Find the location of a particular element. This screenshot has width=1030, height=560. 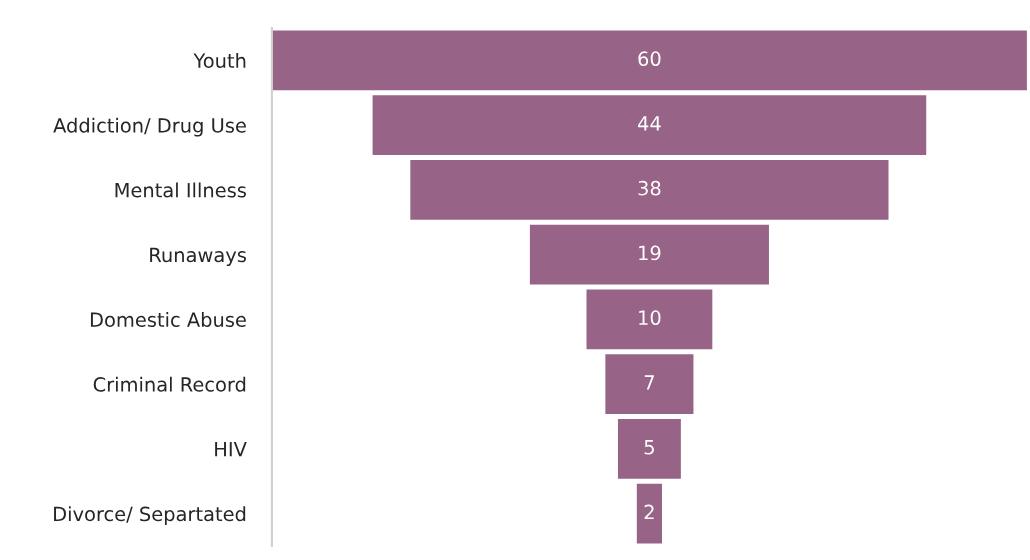

category-label: Mental Illness is located at coordinates (180, 190).